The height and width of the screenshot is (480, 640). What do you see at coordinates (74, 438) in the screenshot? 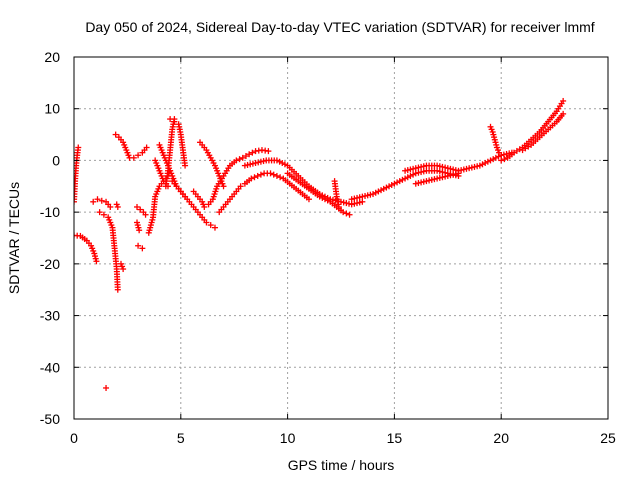
I see `x-tick-label: 0` at bounding box center [74, 438].